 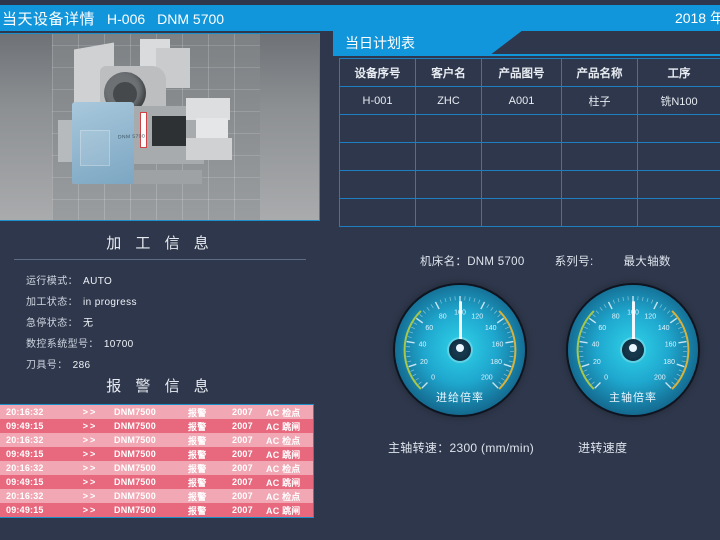 What do you see at coordinates (602, 328) in the screenshot?
I see `svg-text: 60` at bounding box center [602, 328].